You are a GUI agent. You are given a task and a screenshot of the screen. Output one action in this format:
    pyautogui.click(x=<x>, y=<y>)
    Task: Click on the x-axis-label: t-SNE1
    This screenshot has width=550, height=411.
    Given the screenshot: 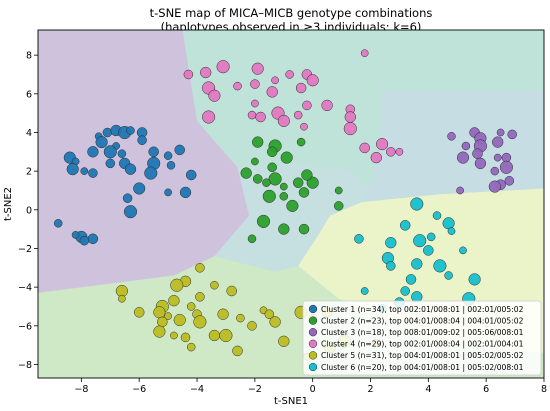 What is the action you would take?
    pyautogui.click(x=291, y=401)
    